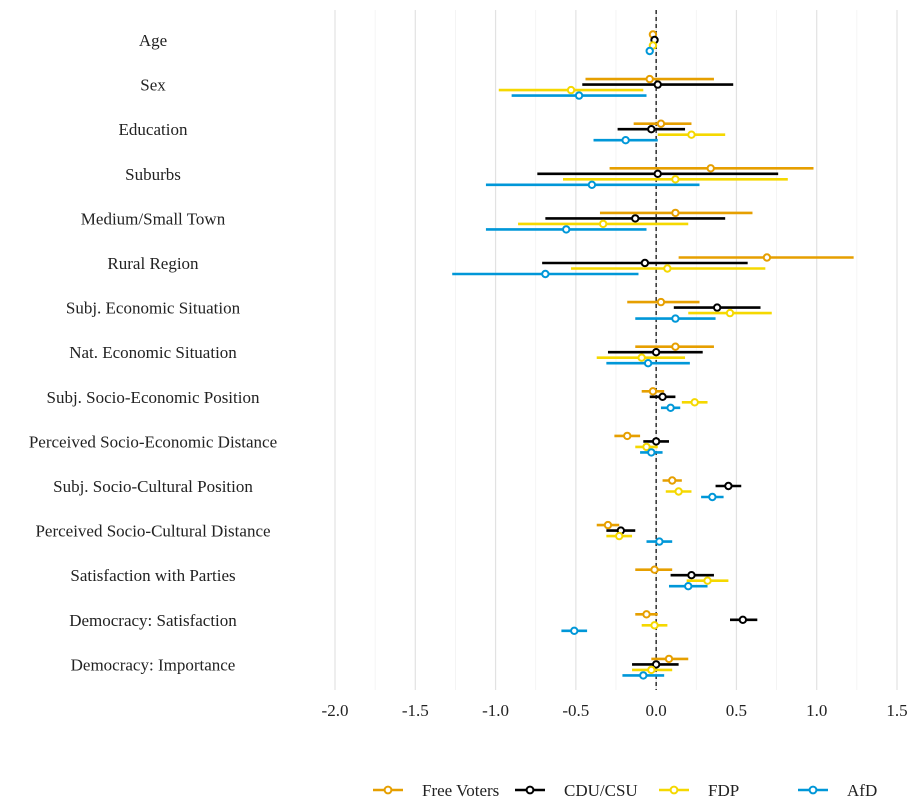 The image size is (915, 799). Describe the element at coordinates (896, 710) in the screenshot. I see `x-tick-label: 1.5` at that location.